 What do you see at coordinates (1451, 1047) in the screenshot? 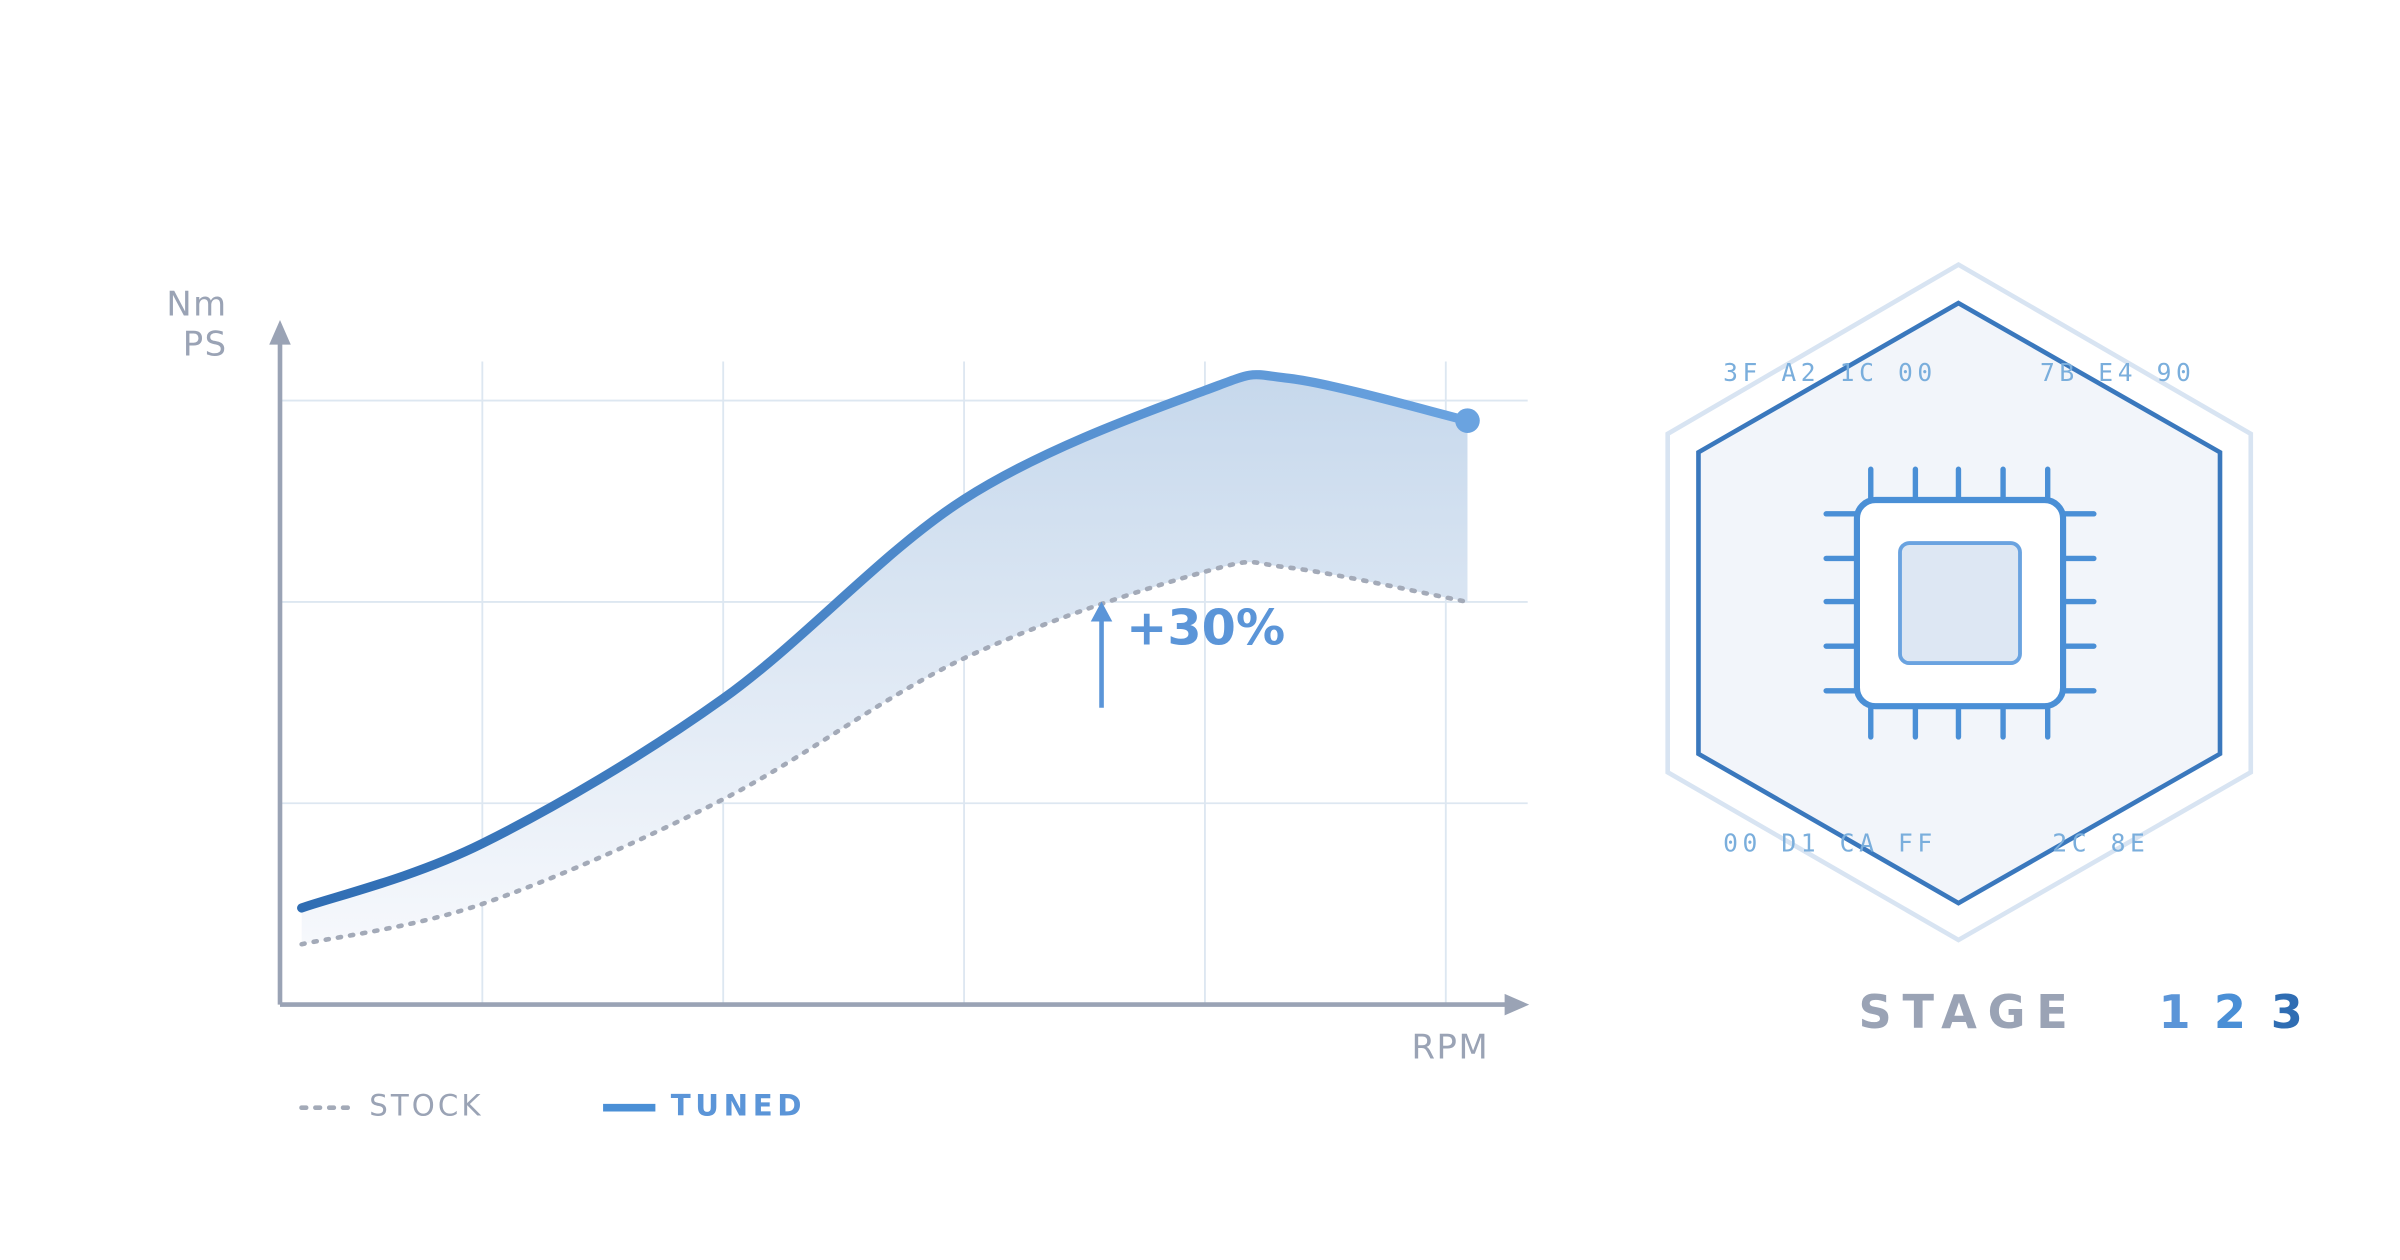
I see `x-label: RPM` at bounding box center [1451, 1047].